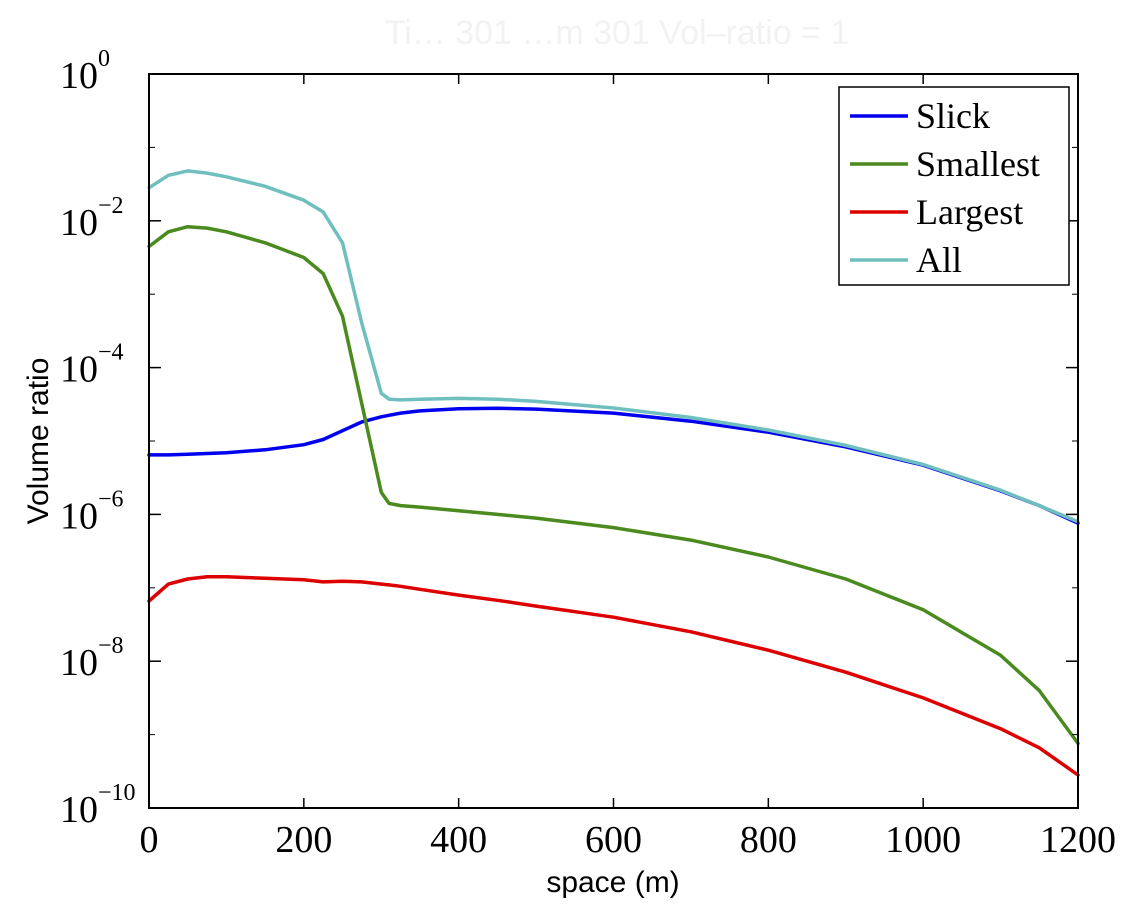  Describe the element at coordinates (92, 218) in the screenshot. I see `y-tick-label: 10⁻²` at that location.